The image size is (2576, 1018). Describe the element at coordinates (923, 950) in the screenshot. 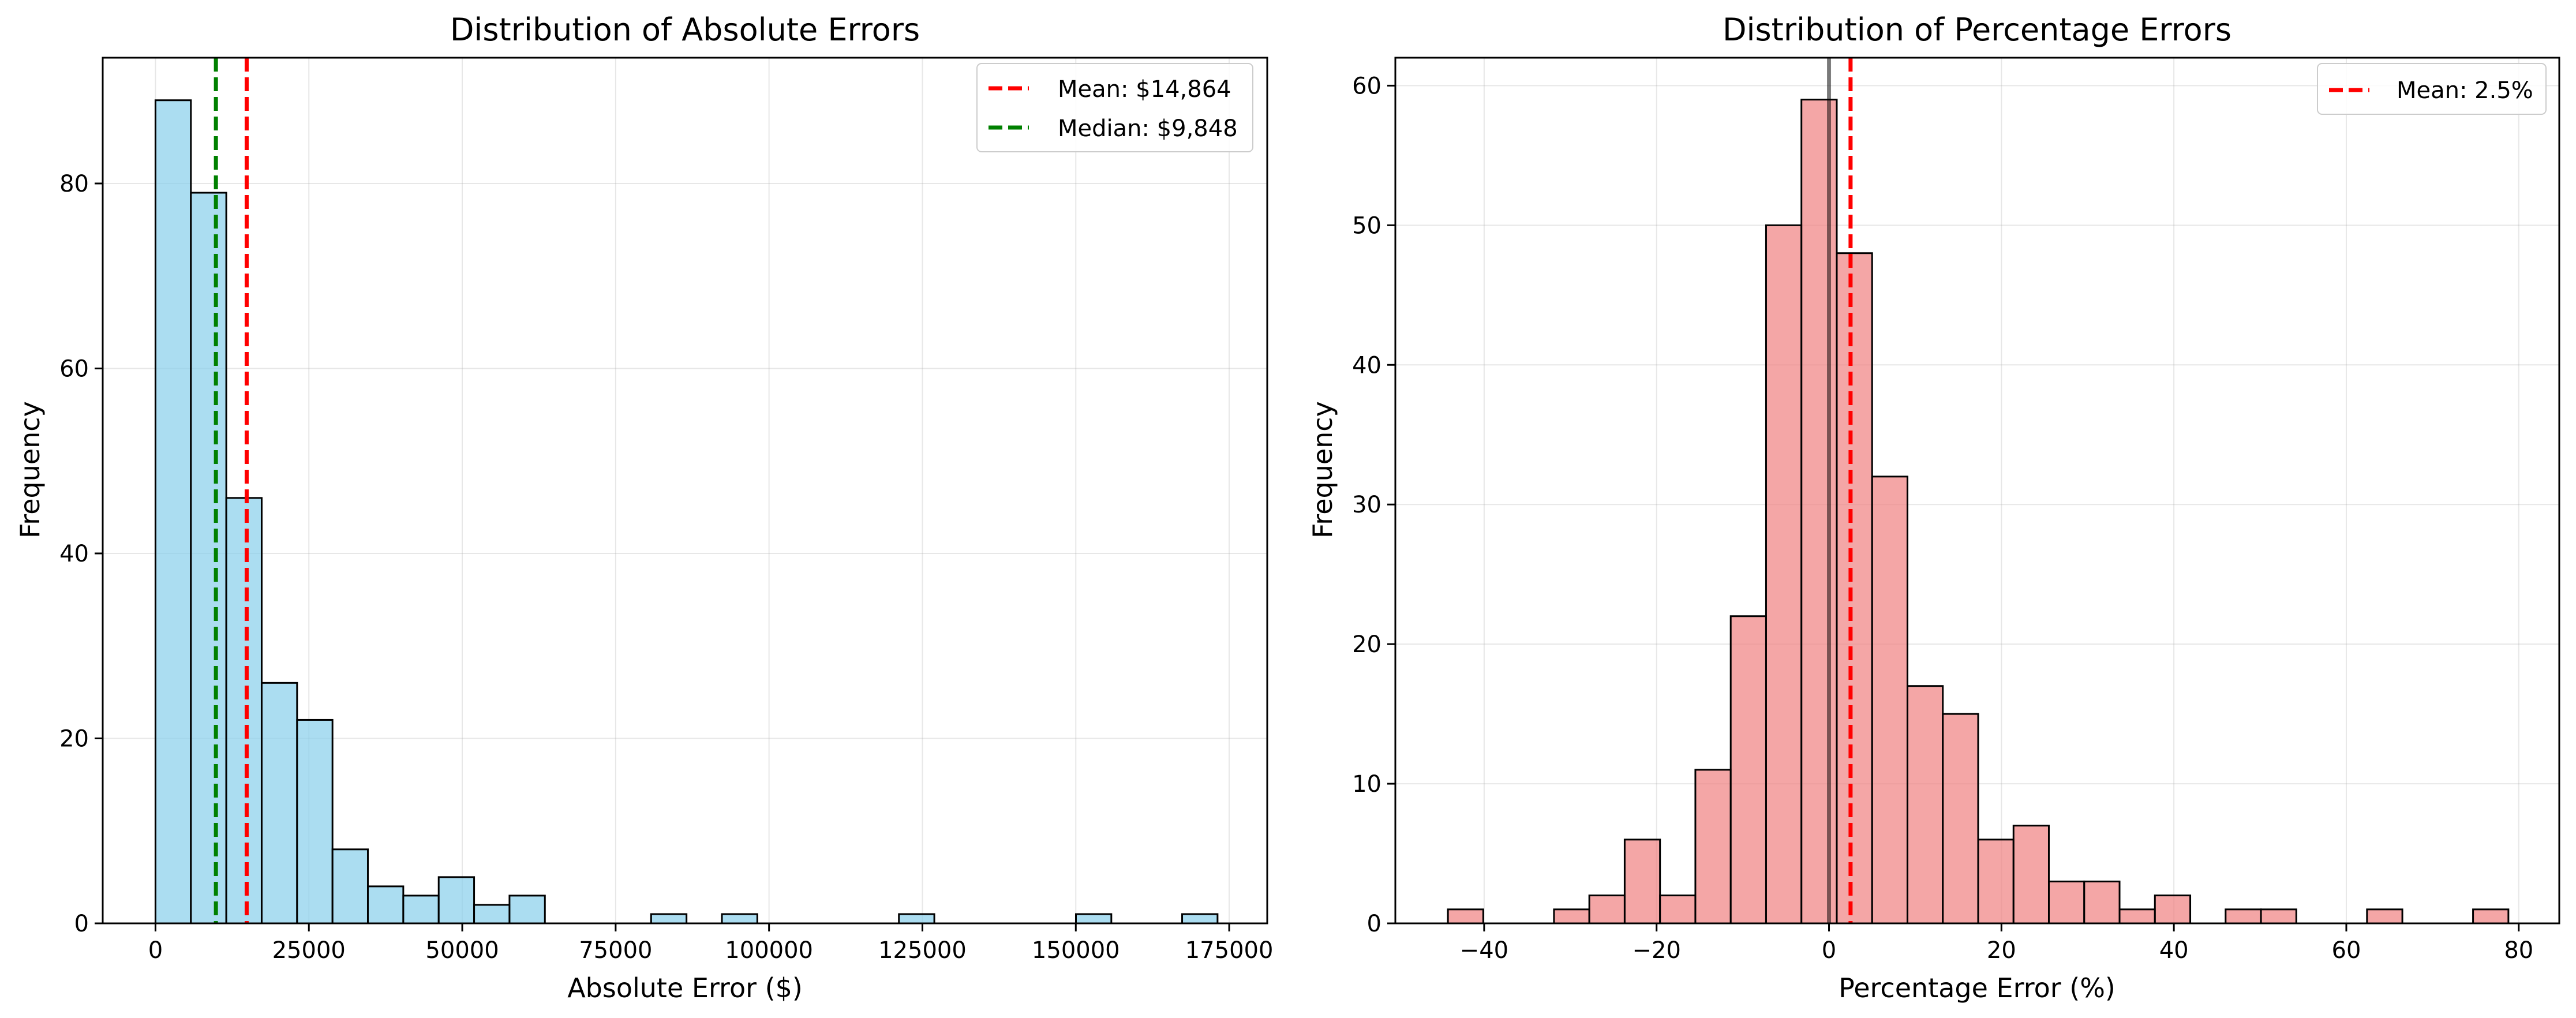

I see `x-tick-label: 125000` at that location.